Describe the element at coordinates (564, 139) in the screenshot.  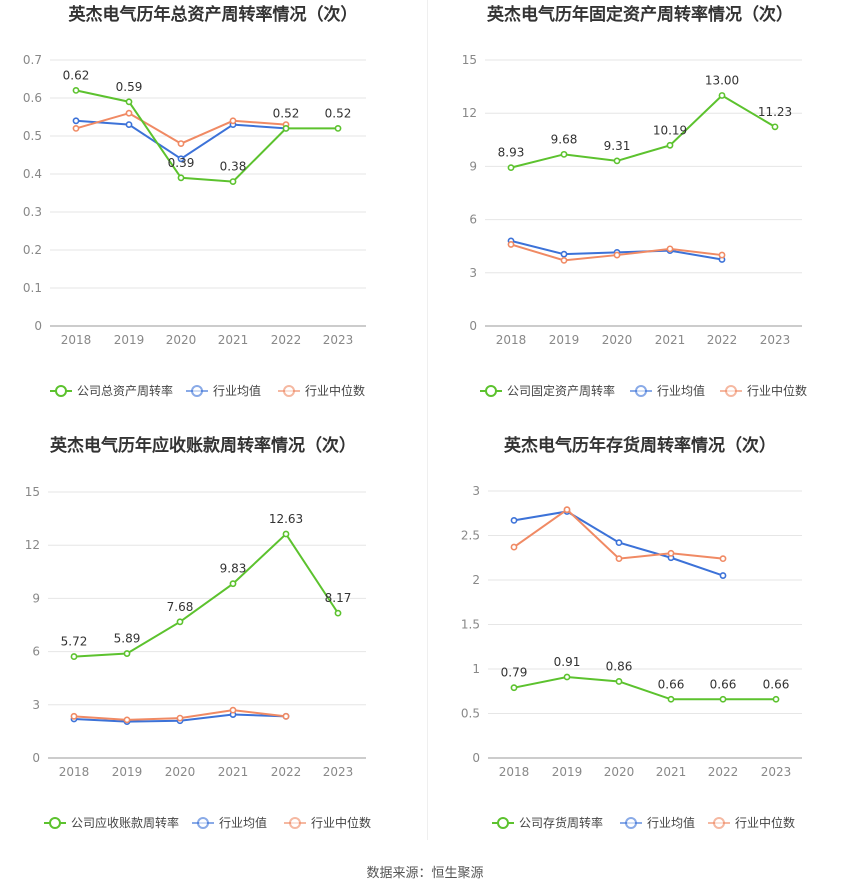
I see `data-label: 9.68` at that location.